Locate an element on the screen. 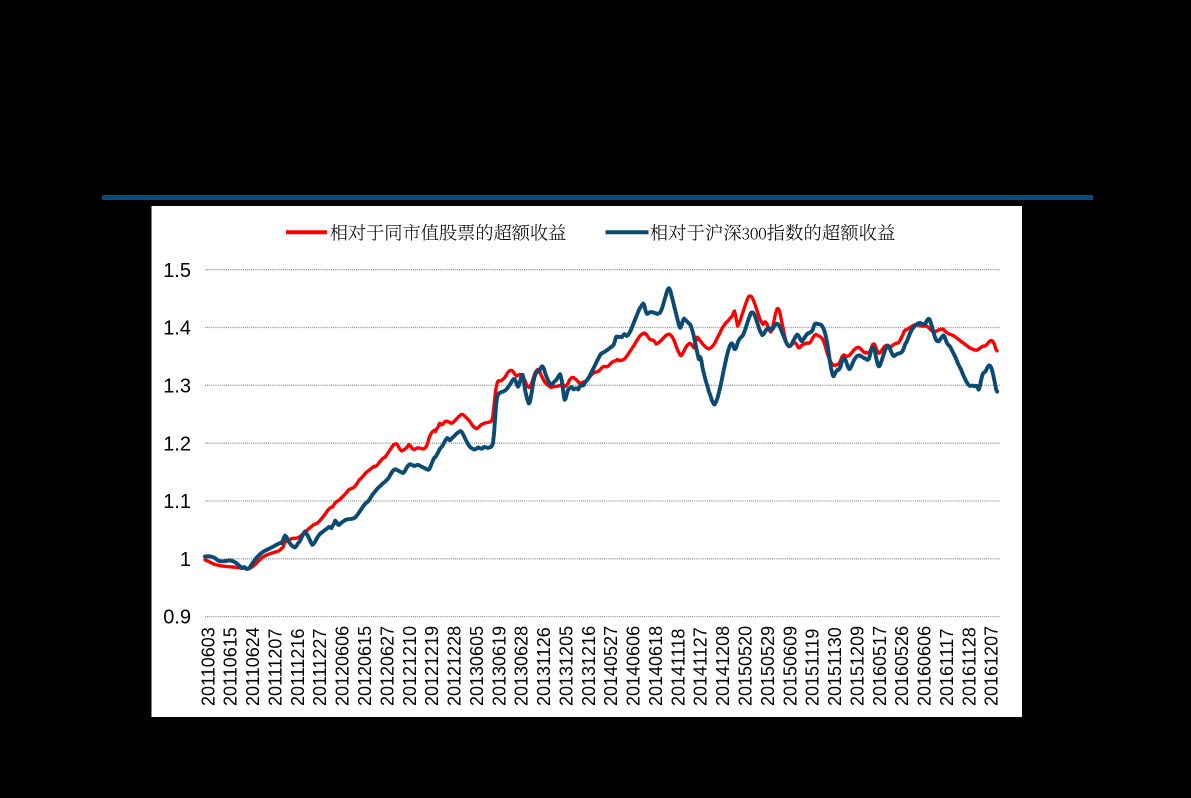  svg-text: 20131205 is located at coordinates (566, 666).